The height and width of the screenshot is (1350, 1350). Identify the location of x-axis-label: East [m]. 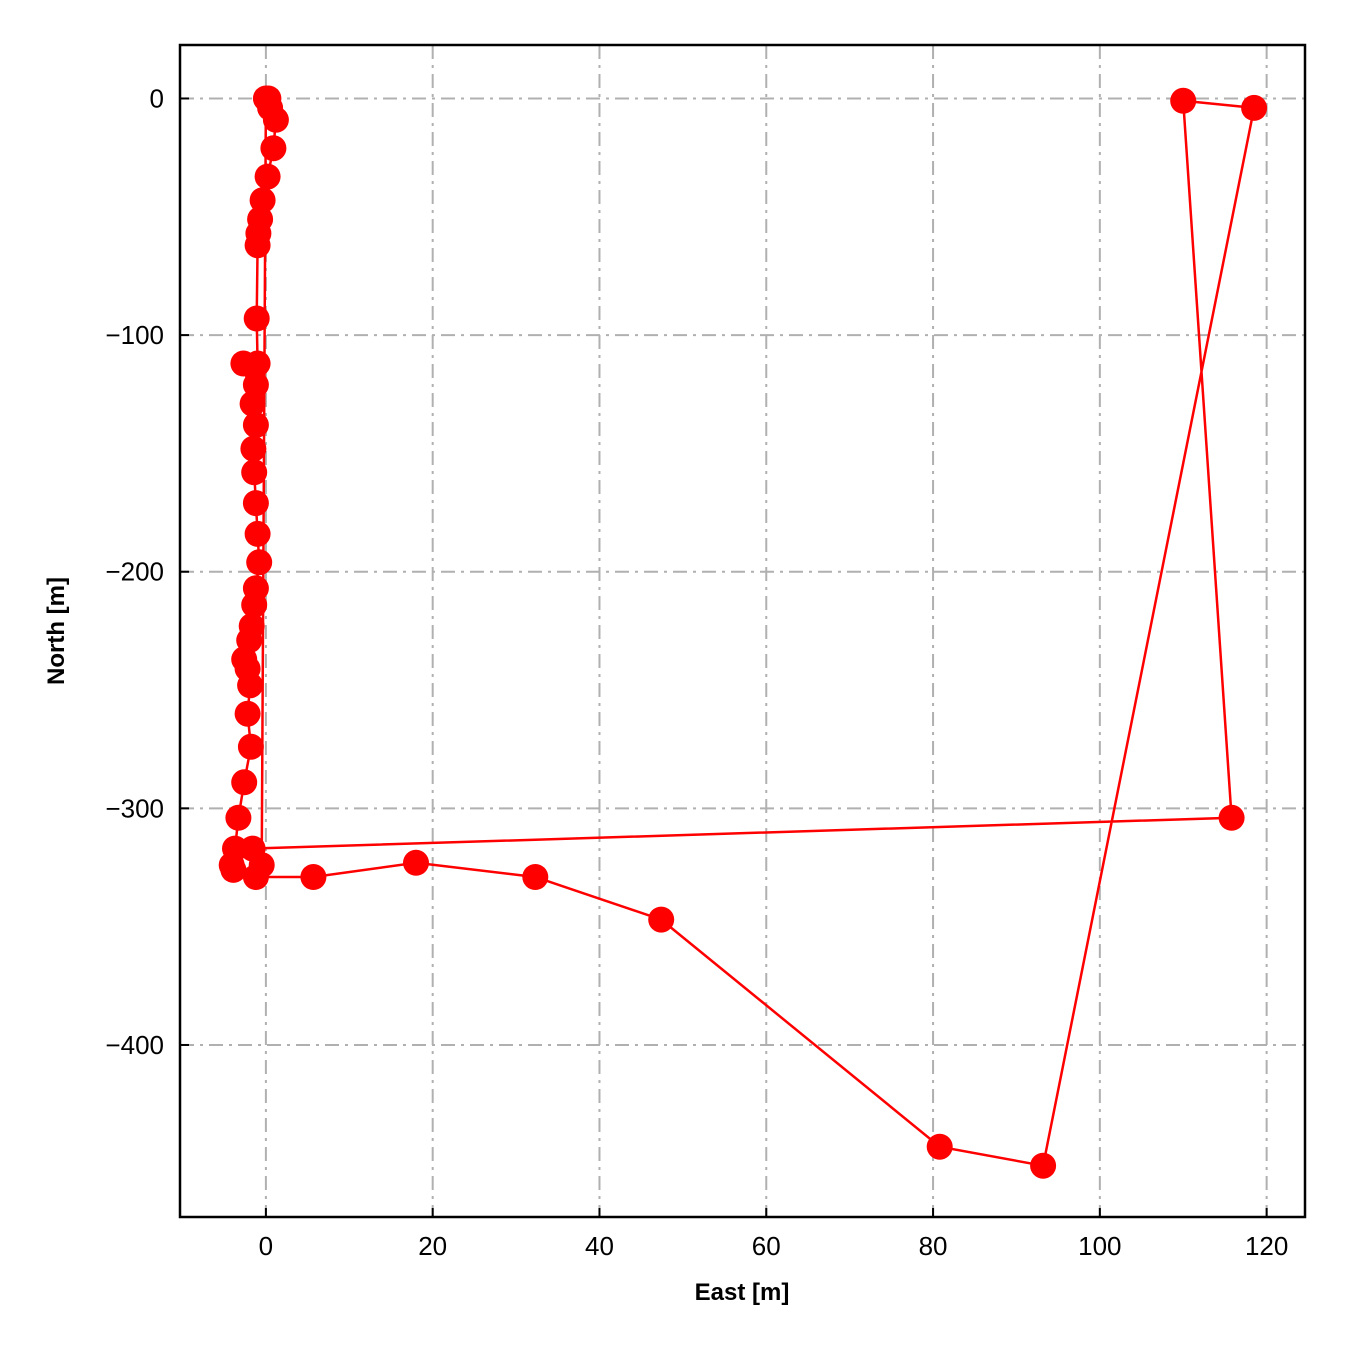
(742, 1292).